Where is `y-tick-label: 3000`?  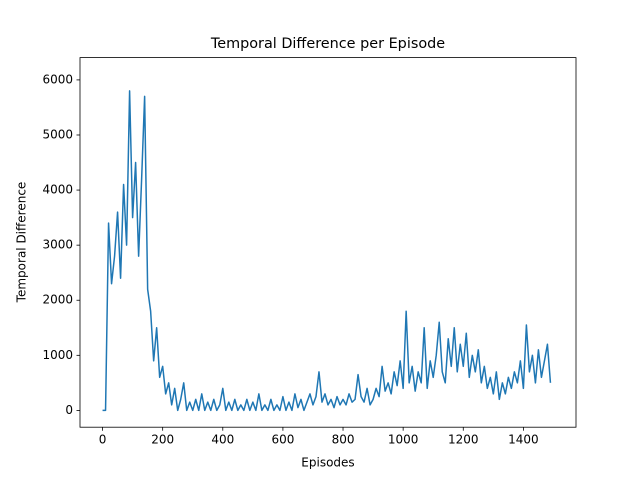 y-tick-label: 3000 is located at coordinates (57, 245).